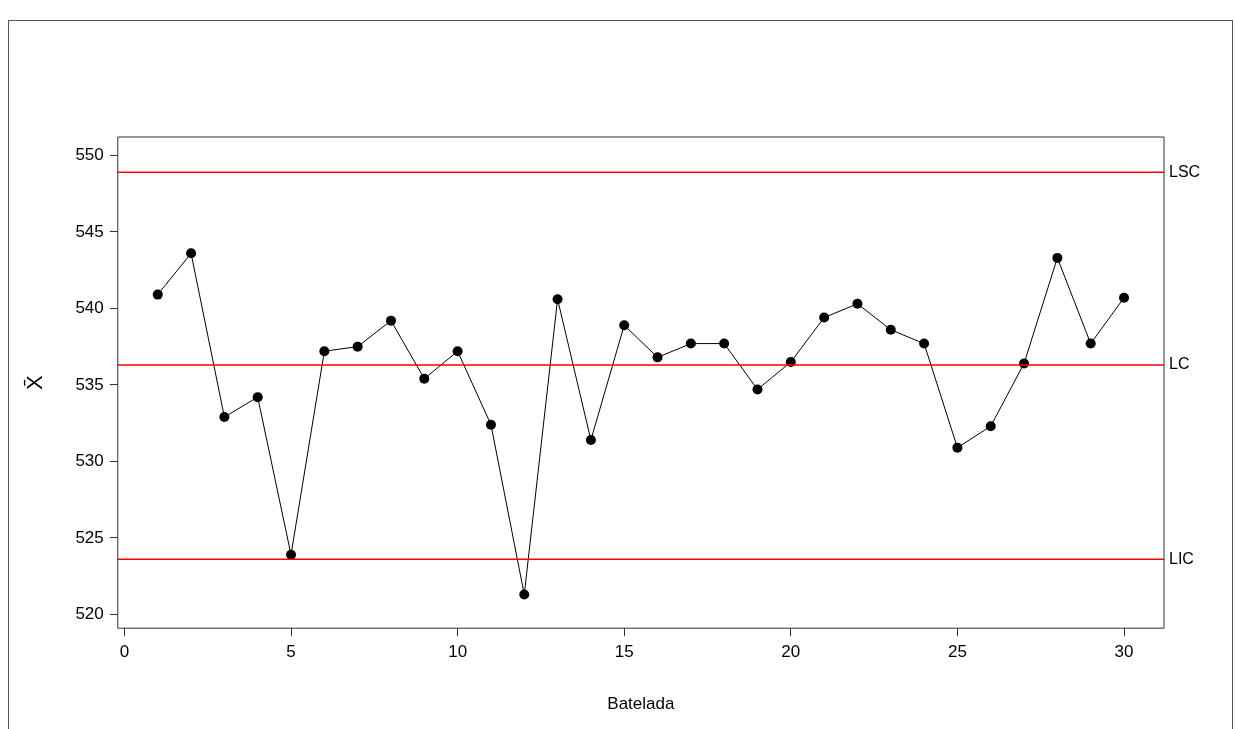 This screenshot has width=1235, height=729. Describe the element at coordinates (35, 382) in the screenshot. I see `y-axis-title: X̄` at that location.